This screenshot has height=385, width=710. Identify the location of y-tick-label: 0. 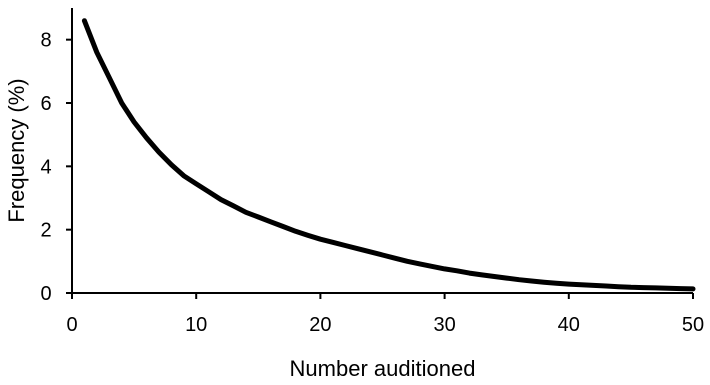
(45, 294).